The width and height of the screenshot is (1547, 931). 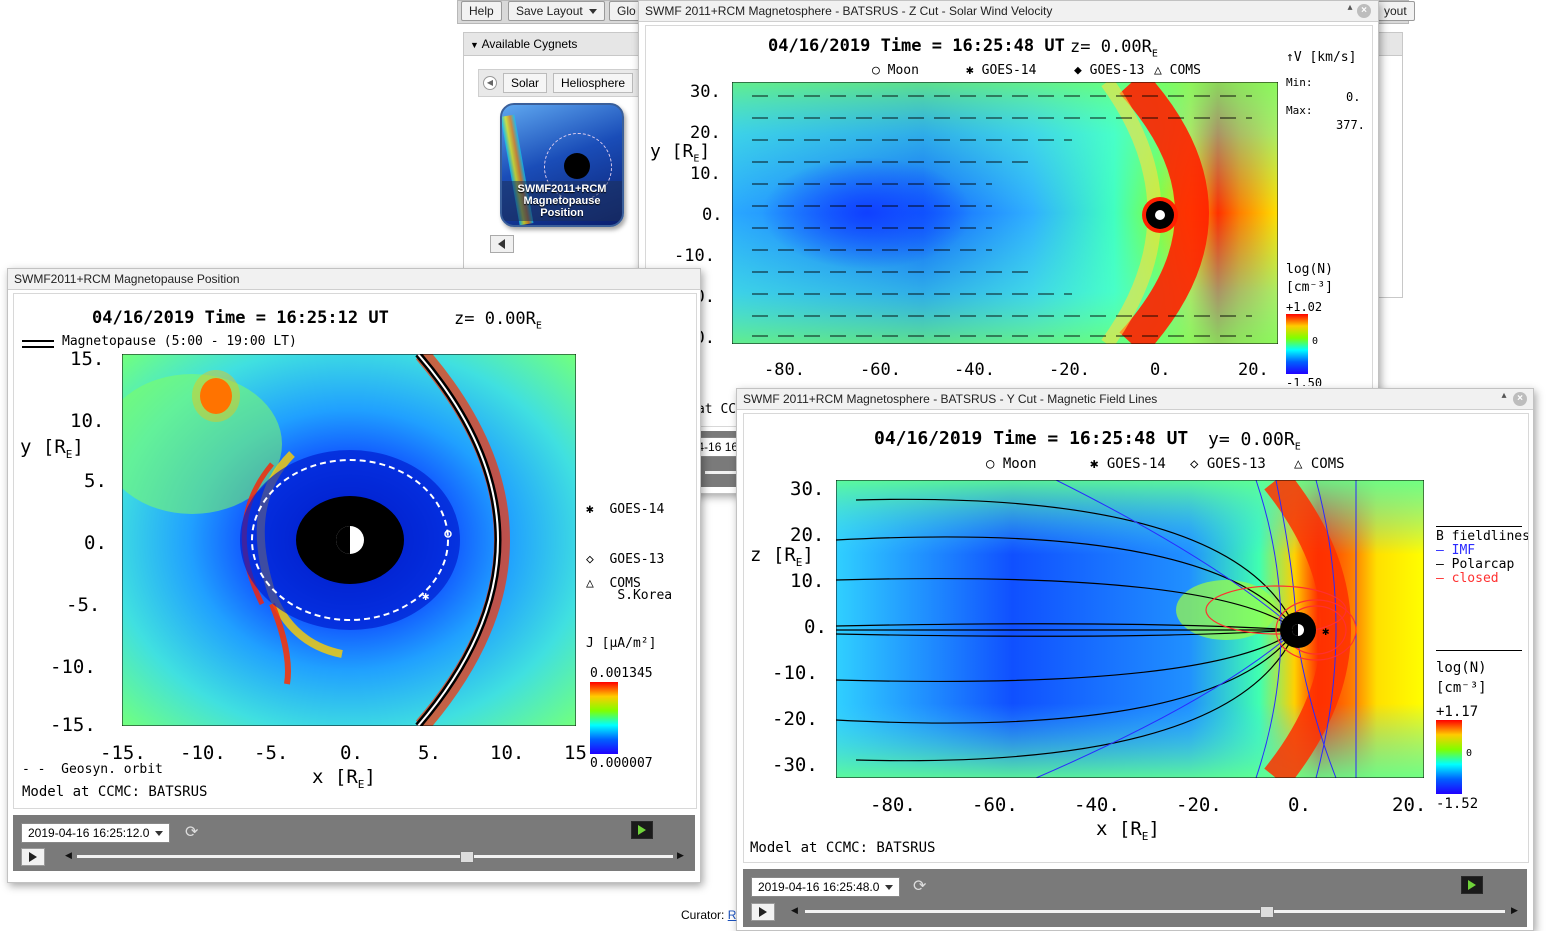 I want to click on x-tick: 5., so click(x=429, y=753).